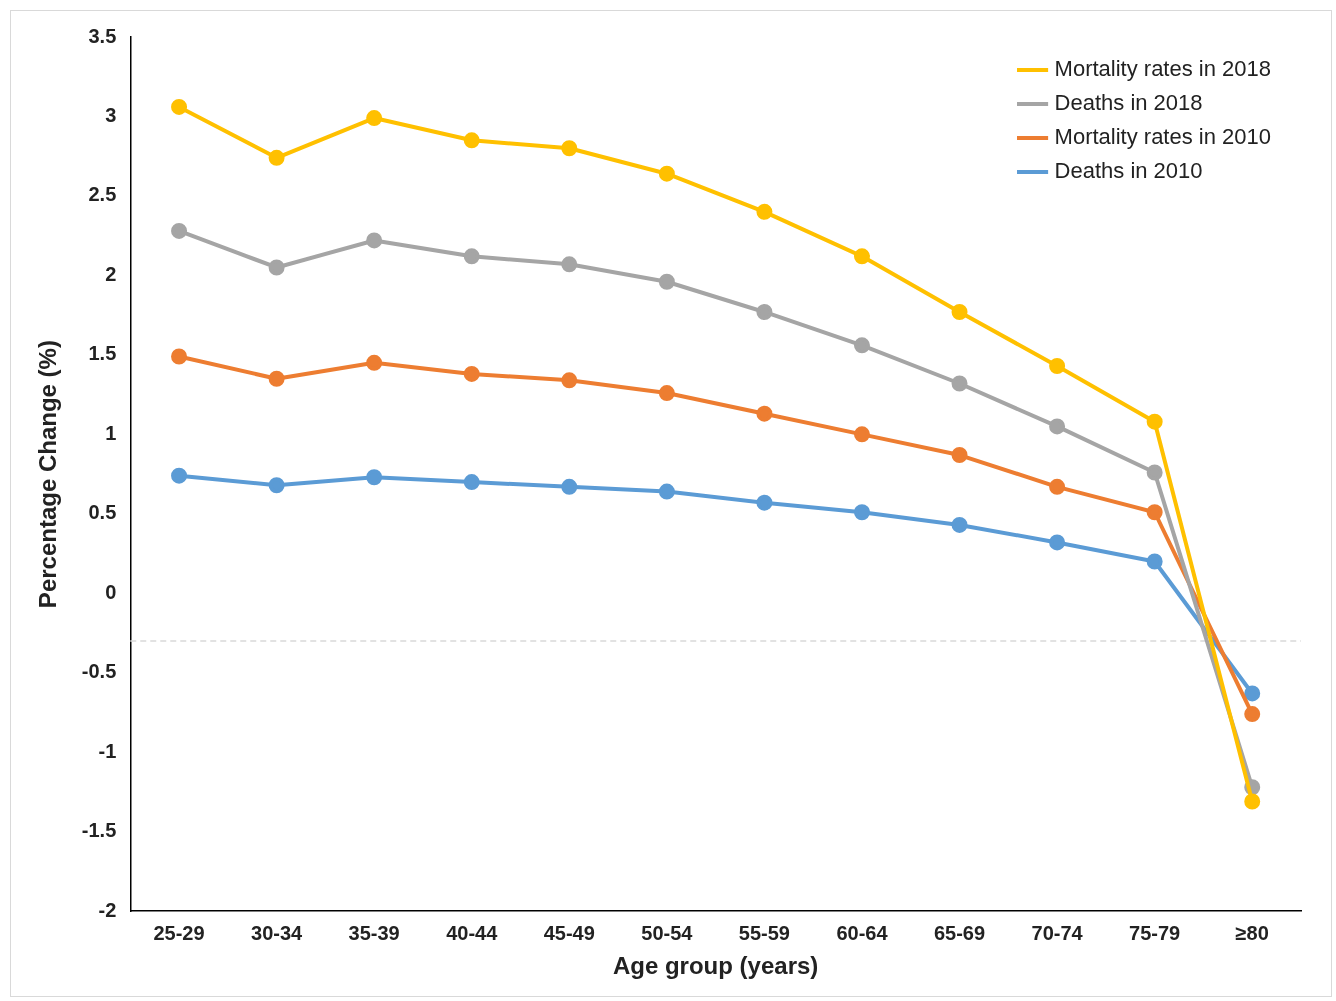 Image resolution: width=1336 pixels, height=1001 pixels. I want to click on y-tick-label: -2, so click(107, 909).